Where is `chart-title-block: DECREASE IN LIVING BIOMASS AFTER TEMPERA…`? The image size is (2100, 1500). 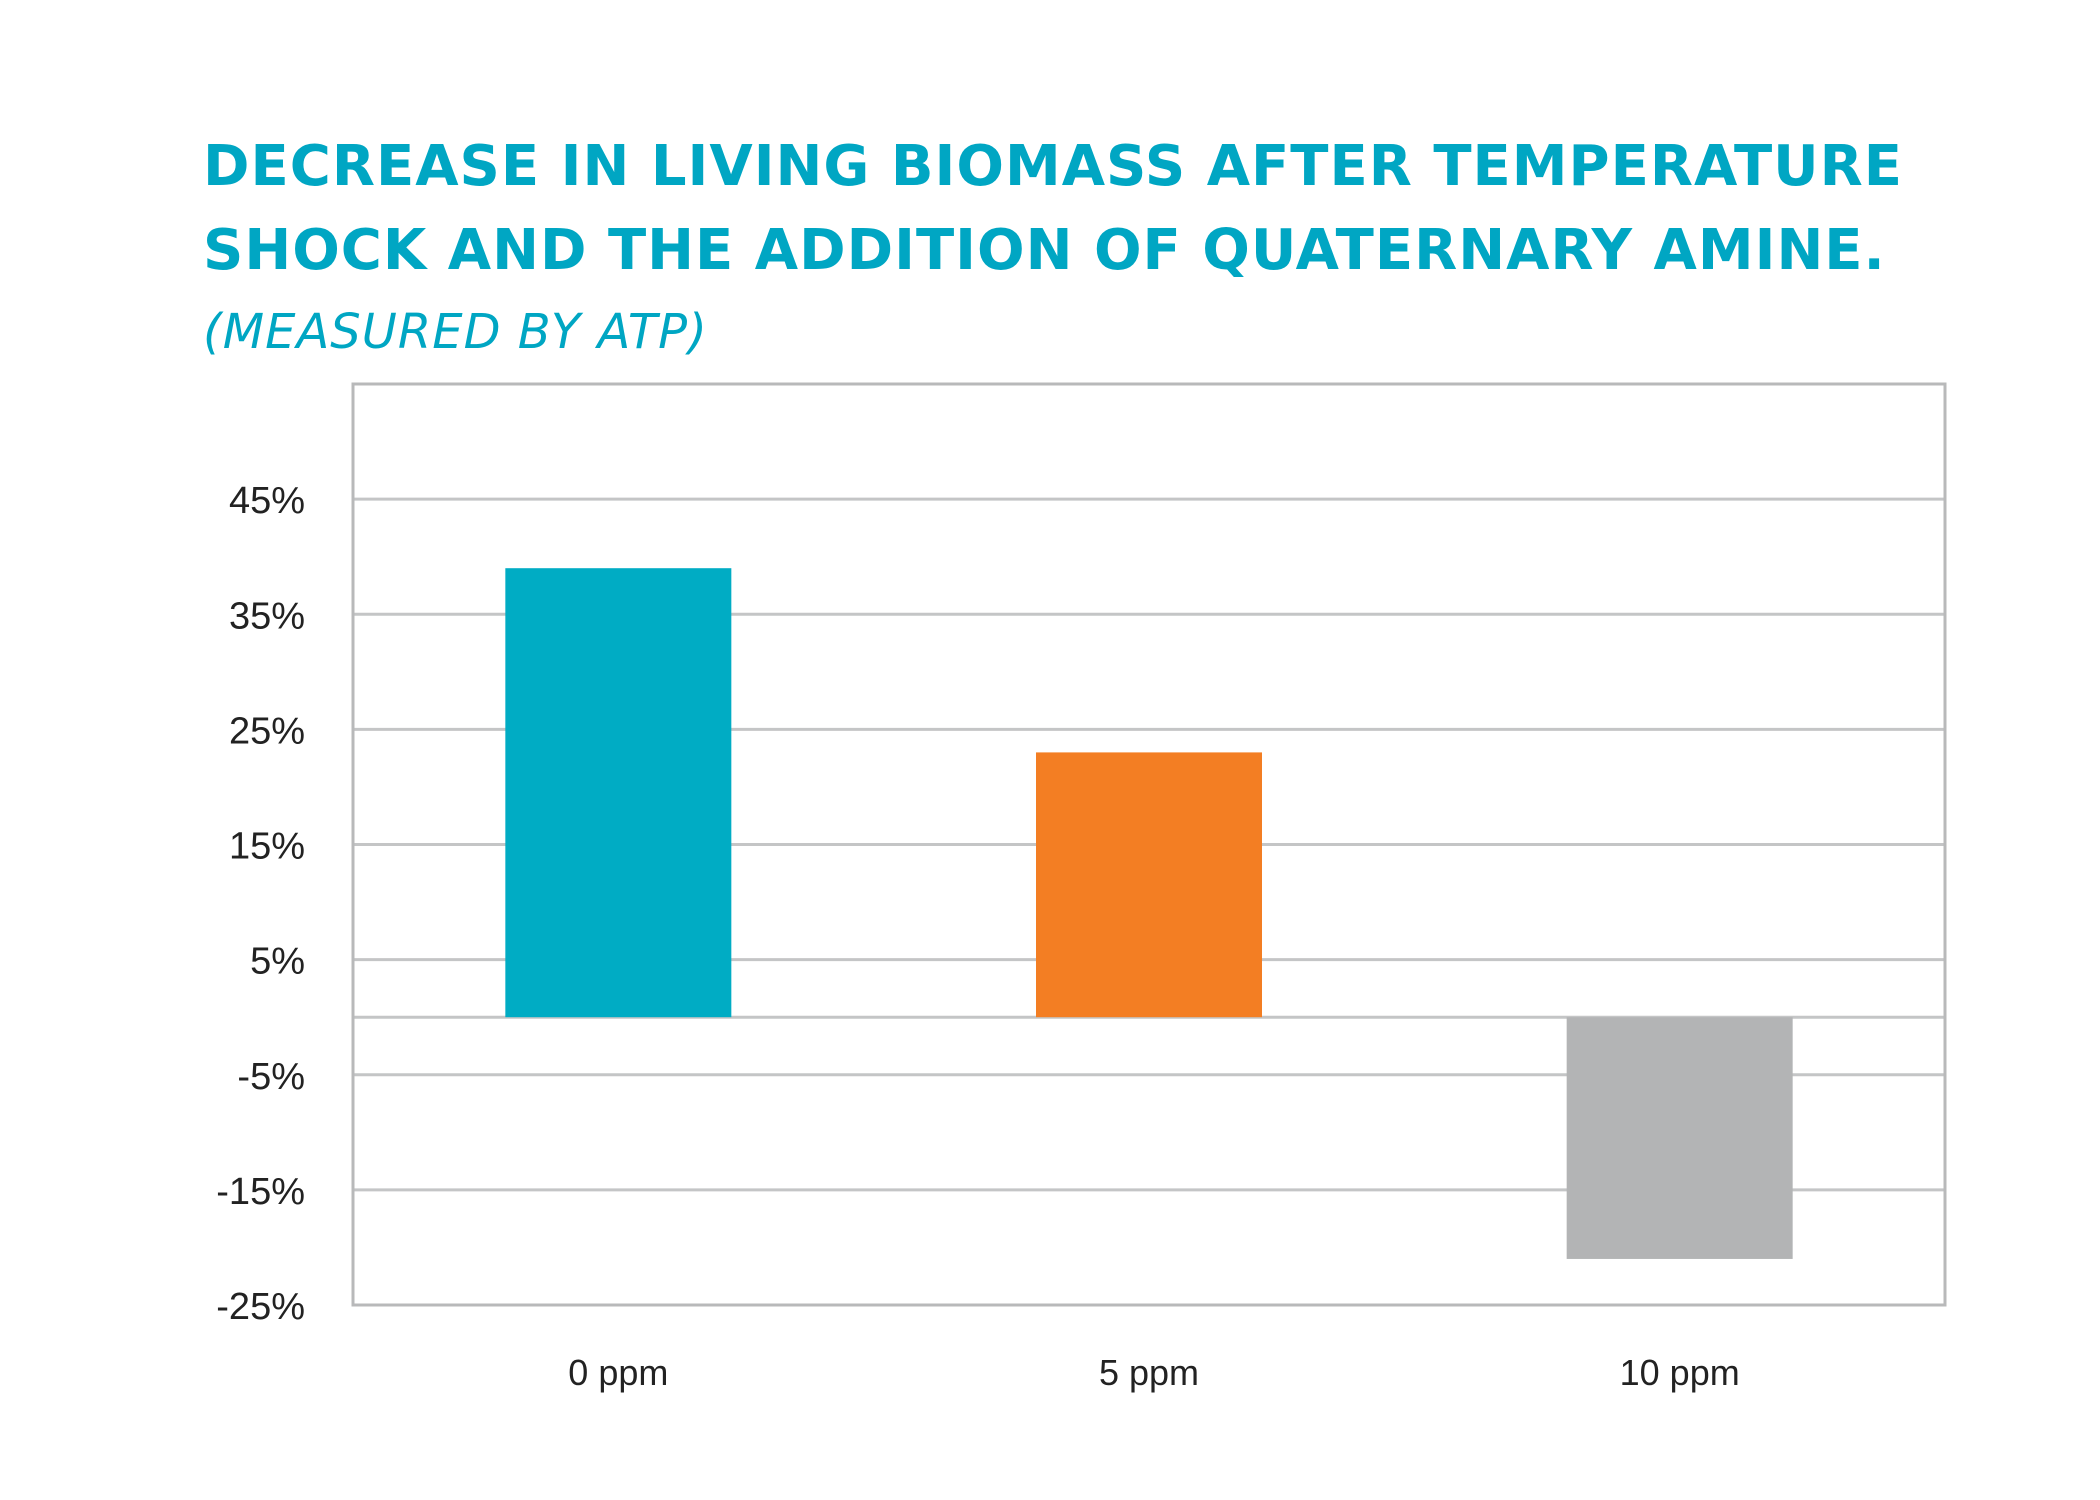 chart-title-block: DECREASE IN LIVING BIOMASS AFTER TEMPERA… is located at coordinates (1078, 246).